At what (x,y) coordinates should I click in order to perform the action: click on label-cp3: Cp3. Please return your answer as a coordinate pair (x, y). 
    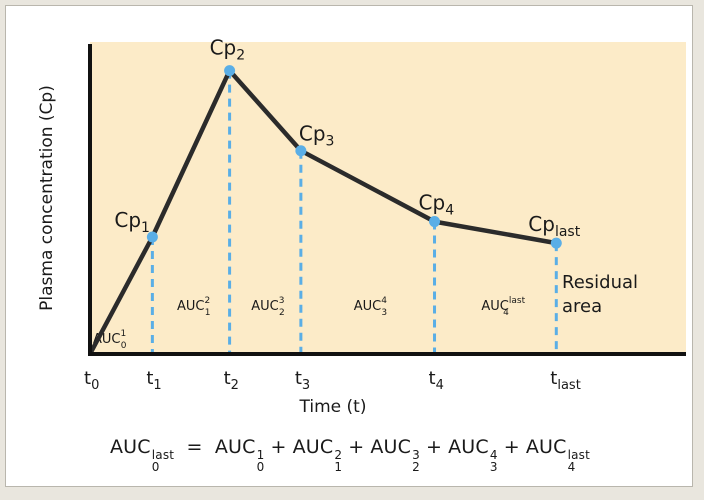
    Looking at the image, I should click on (317, 136).